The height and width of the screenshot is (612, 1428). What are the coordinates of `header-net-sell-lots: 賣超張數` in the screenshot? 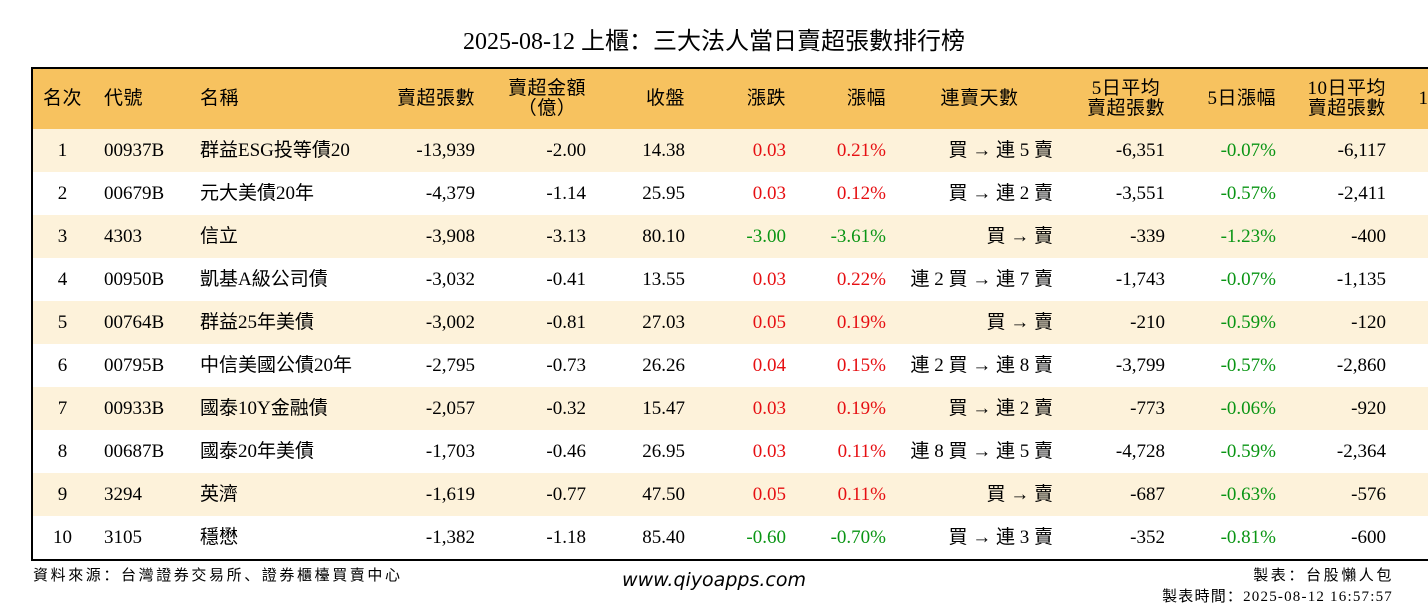 It's located at (430, 98).